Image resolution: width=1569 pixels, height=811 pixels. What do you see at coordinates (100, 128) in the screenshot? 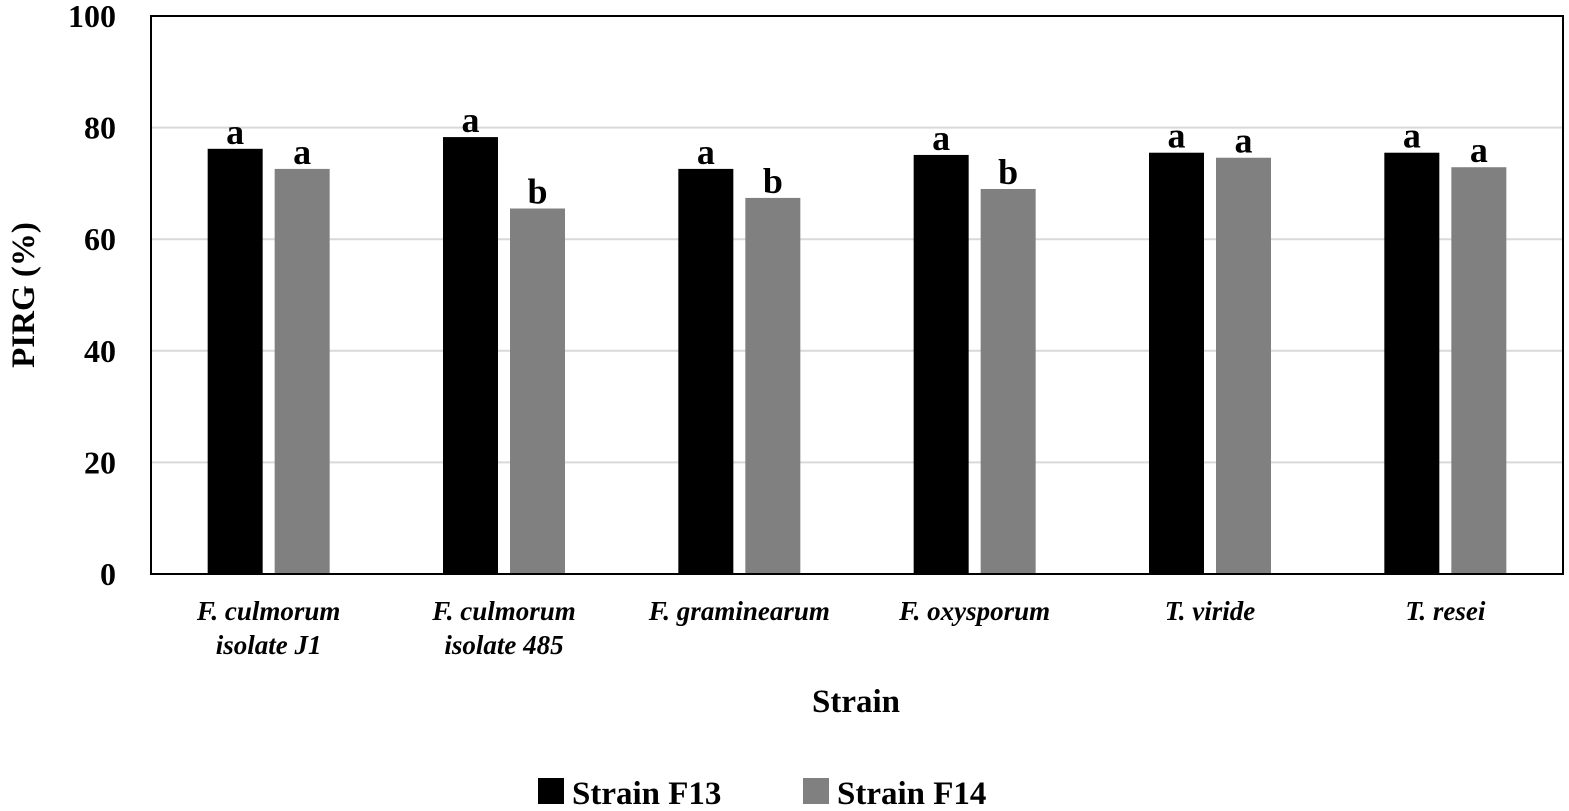
I see `y-tick-label: 80` at bounding box center [100, 128].